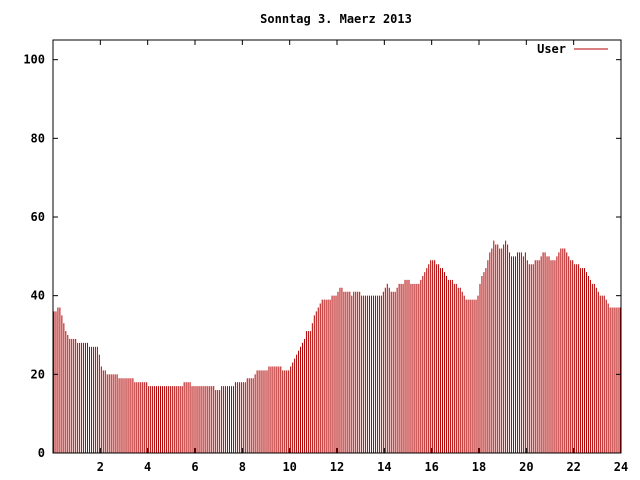 The height and width of the screenshot is (480, 640). I want to click on y-tick-label: 20, so click(38, 374).